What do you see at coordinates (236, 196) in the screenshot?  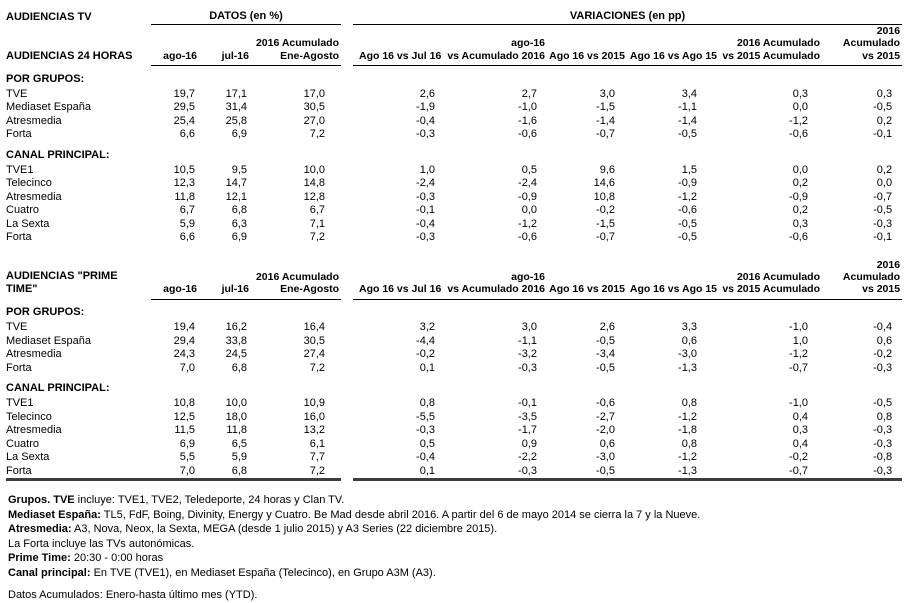 I see `value-cell: 12,1` at bounding box center [236, 196].